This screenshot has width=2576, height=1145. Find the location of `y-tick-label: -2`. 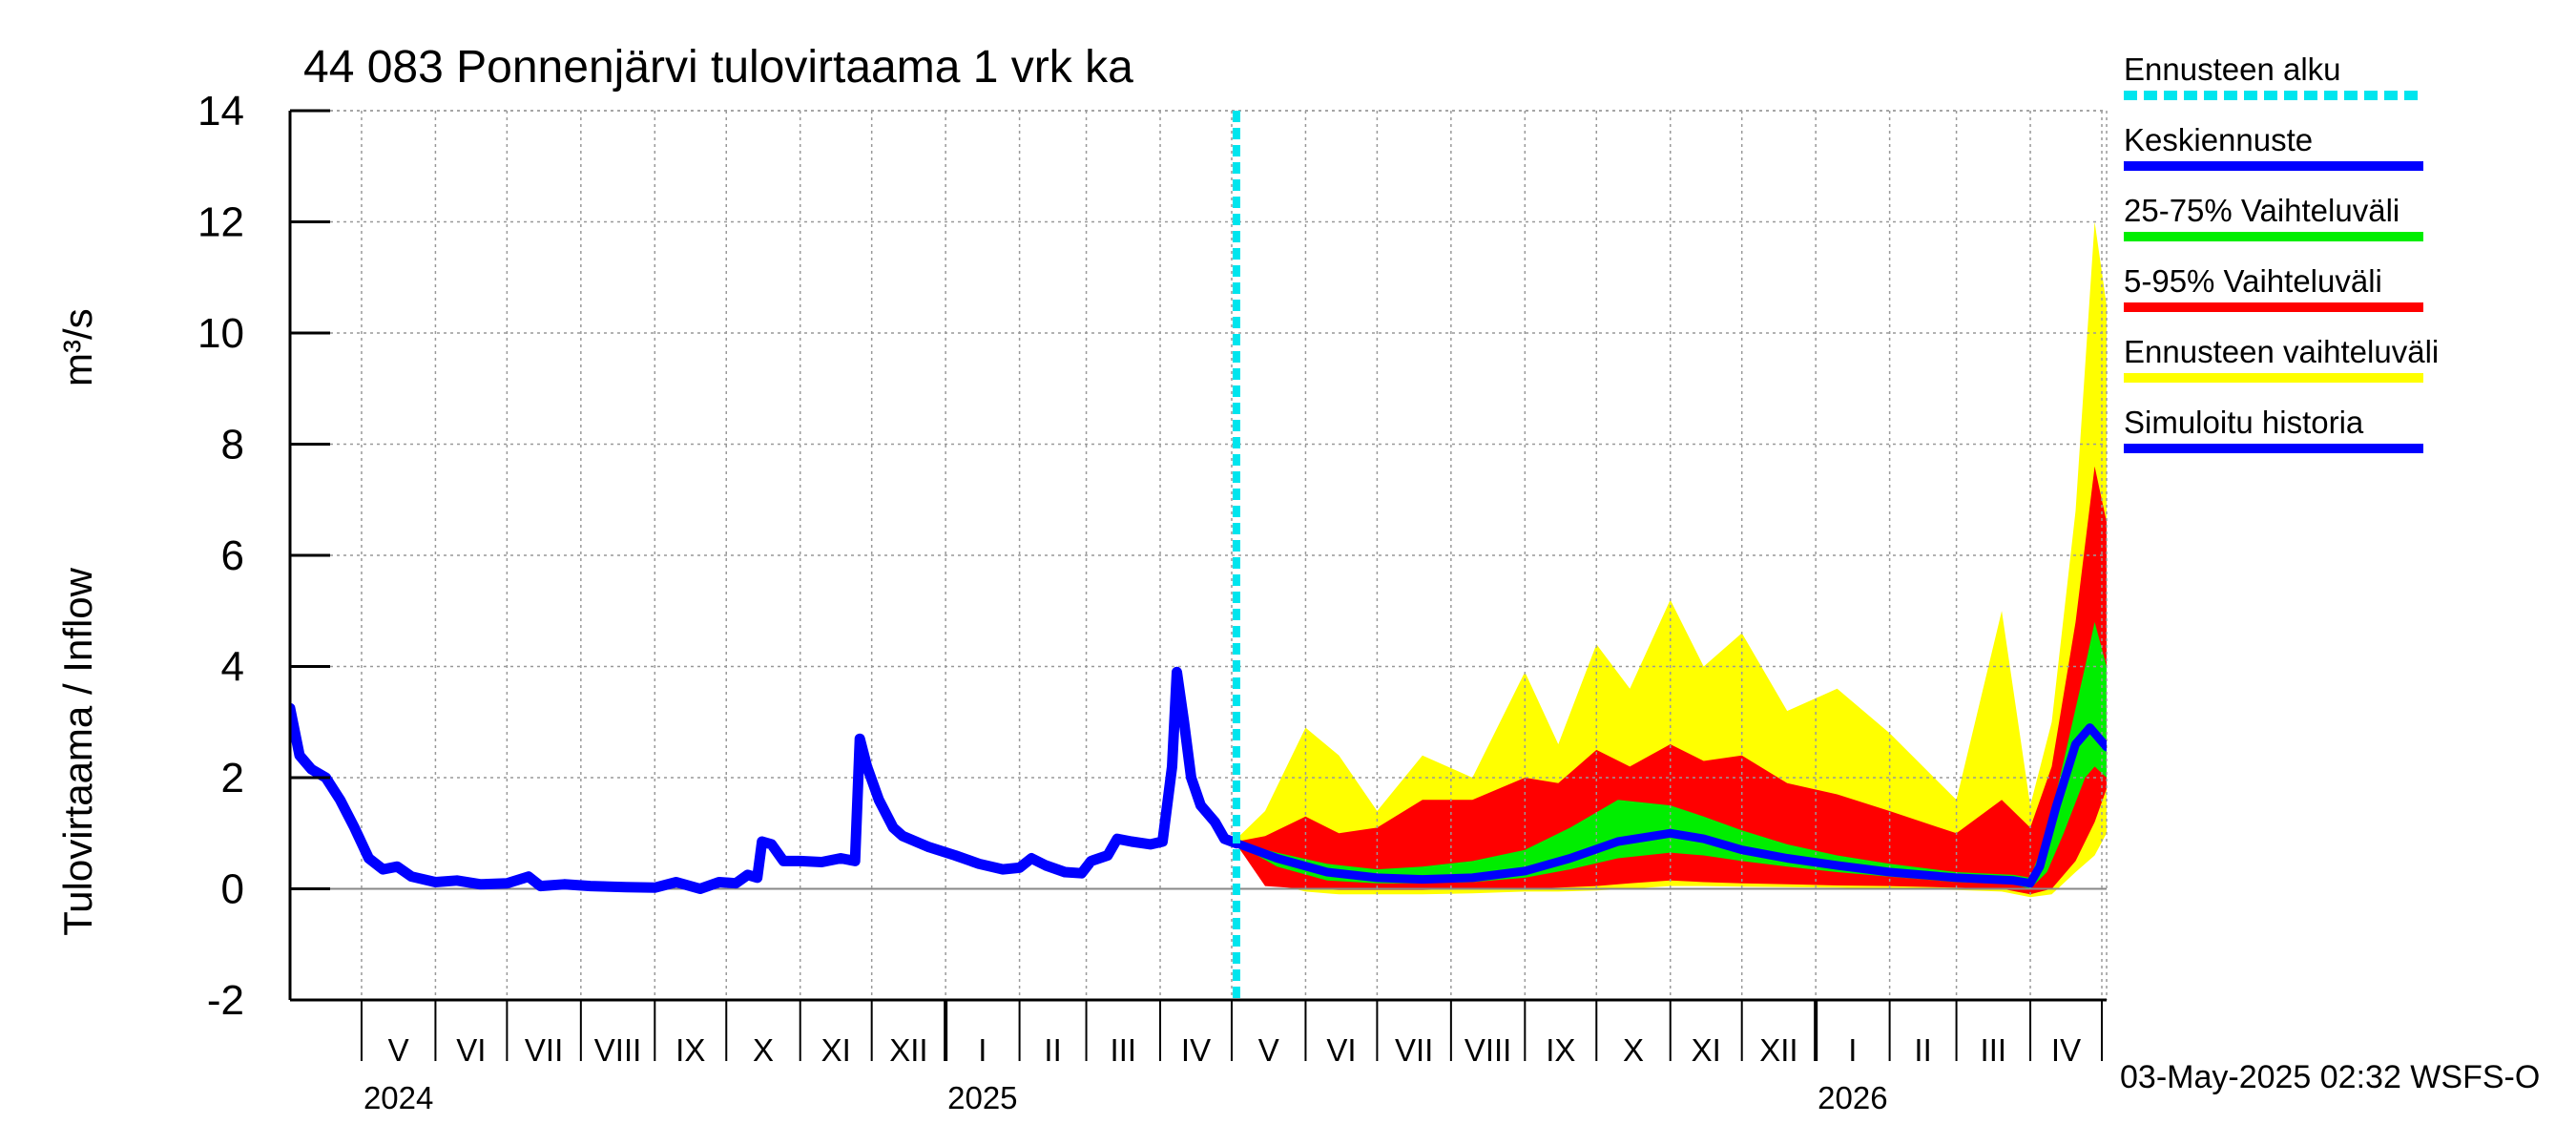

y-tick-label: -2 is located at coordinates (225, 1000).